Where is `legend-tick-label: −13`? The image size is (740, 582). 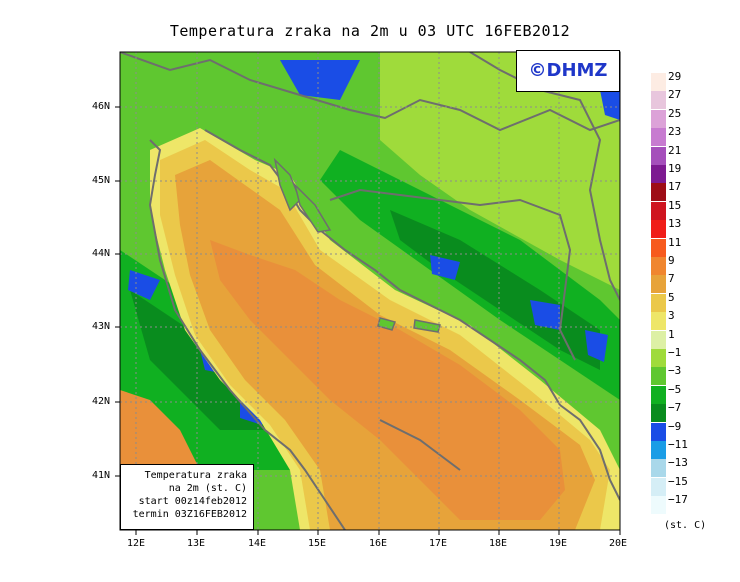
legend-tick-label: −13 is located at coordinates (678, 463).